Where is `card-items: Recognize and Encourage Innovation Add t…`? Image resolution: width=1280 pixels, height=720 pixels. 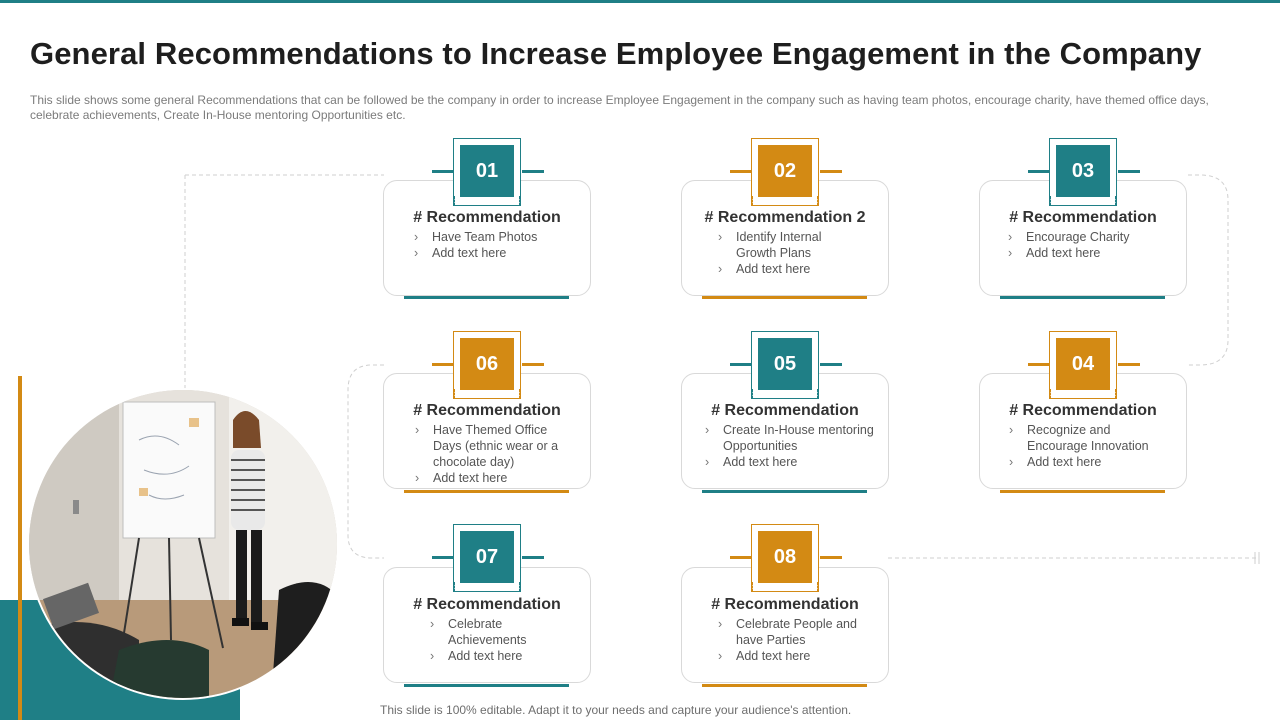
card-items: Recognize and Encourage Innovation Add t… is located at coordinates (1087, 446).